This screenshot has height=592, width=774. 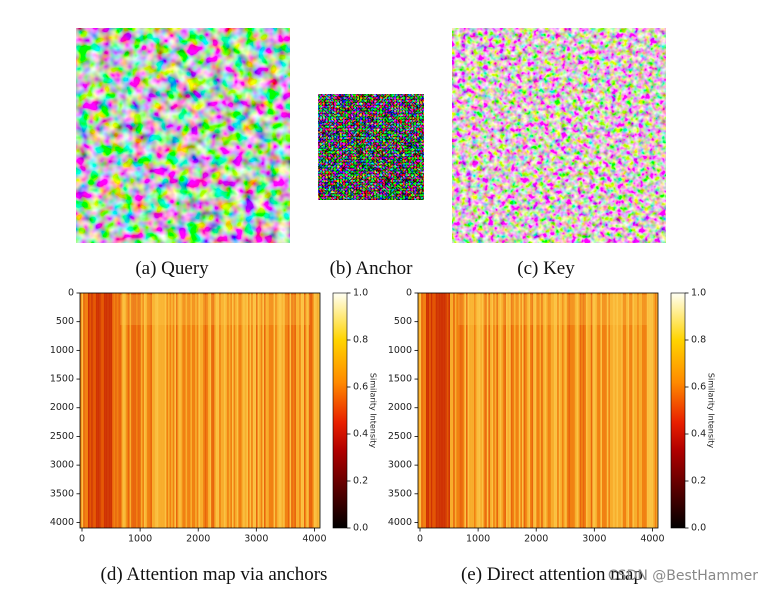 What do you see at coordinates (62, 379) in the screenshot?
I see `y-tick-label: 1500` at bounding box center [62, 379].